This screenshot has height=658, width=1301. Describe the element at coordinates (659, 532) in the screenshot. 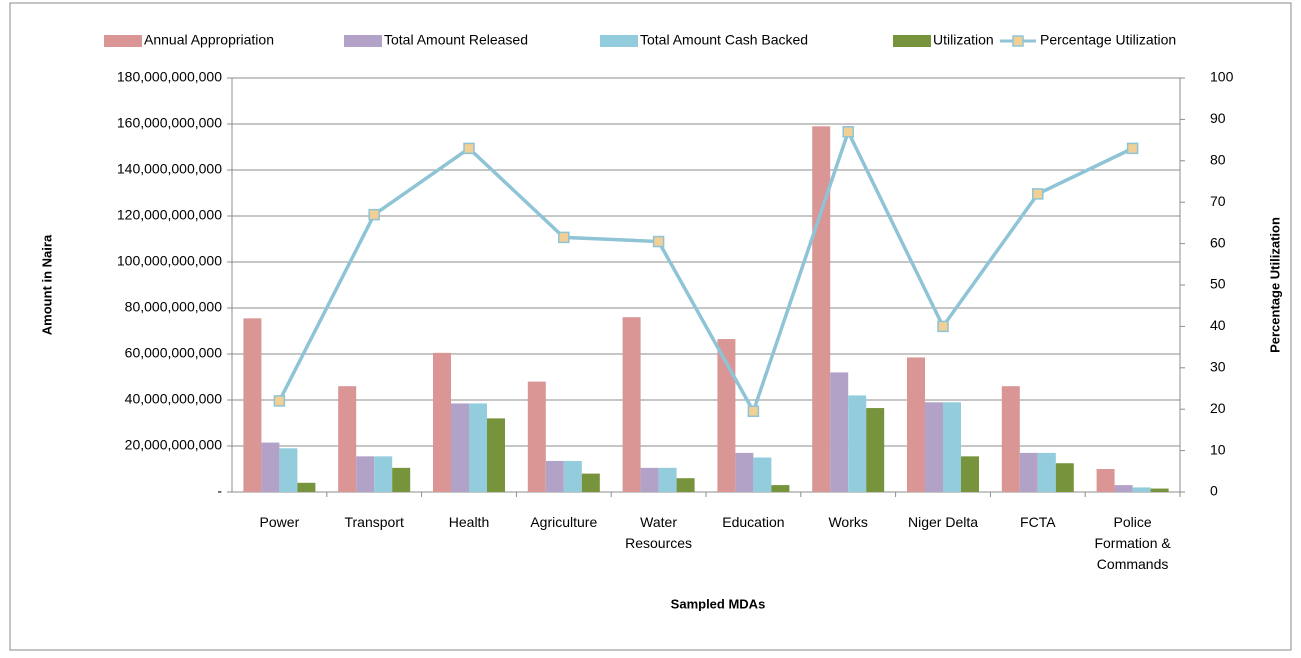

I see `x-tick-label: Water Resources` at that location.